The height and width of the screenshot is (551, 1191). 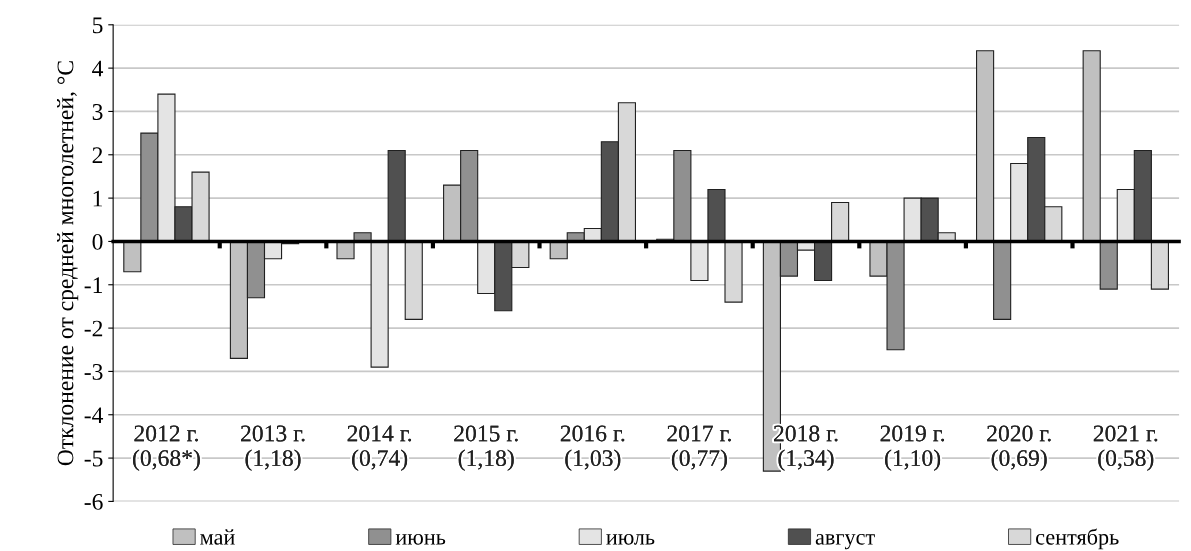 I want to click on y-tick-label: -4, so click(x=94, y=415).